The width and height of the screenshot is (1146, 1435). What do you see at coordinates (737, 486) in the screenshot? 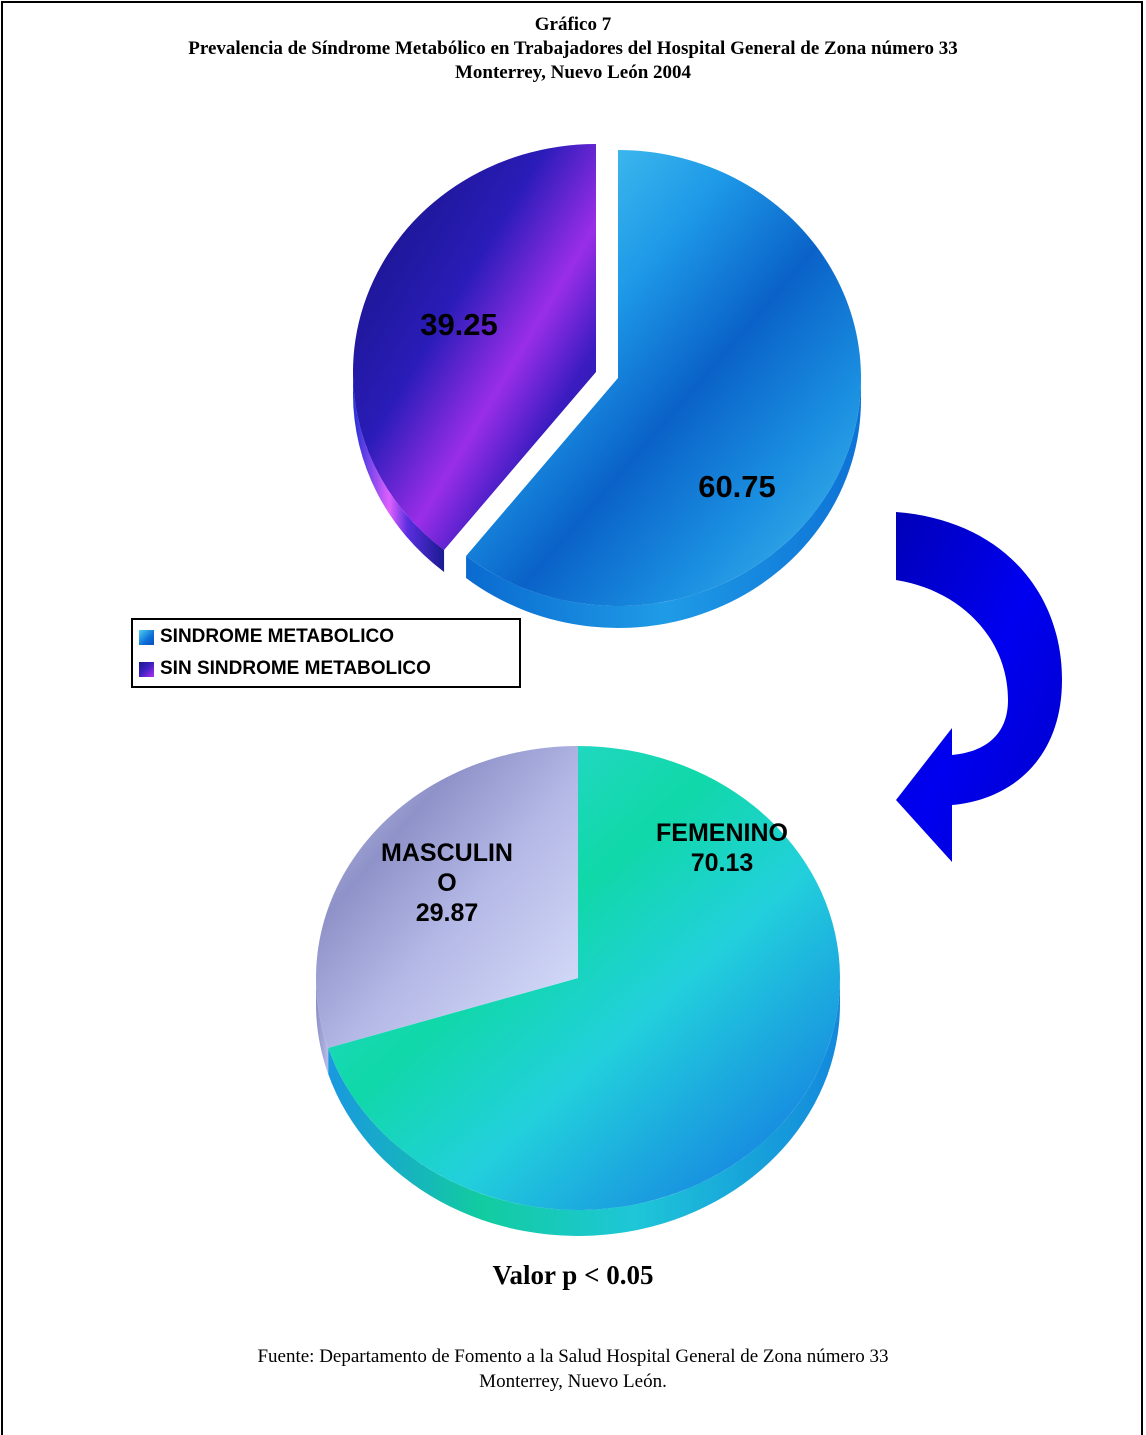
I see `data-label-sindrome-metabolico: 60.75` at bounding box center [737, 486].